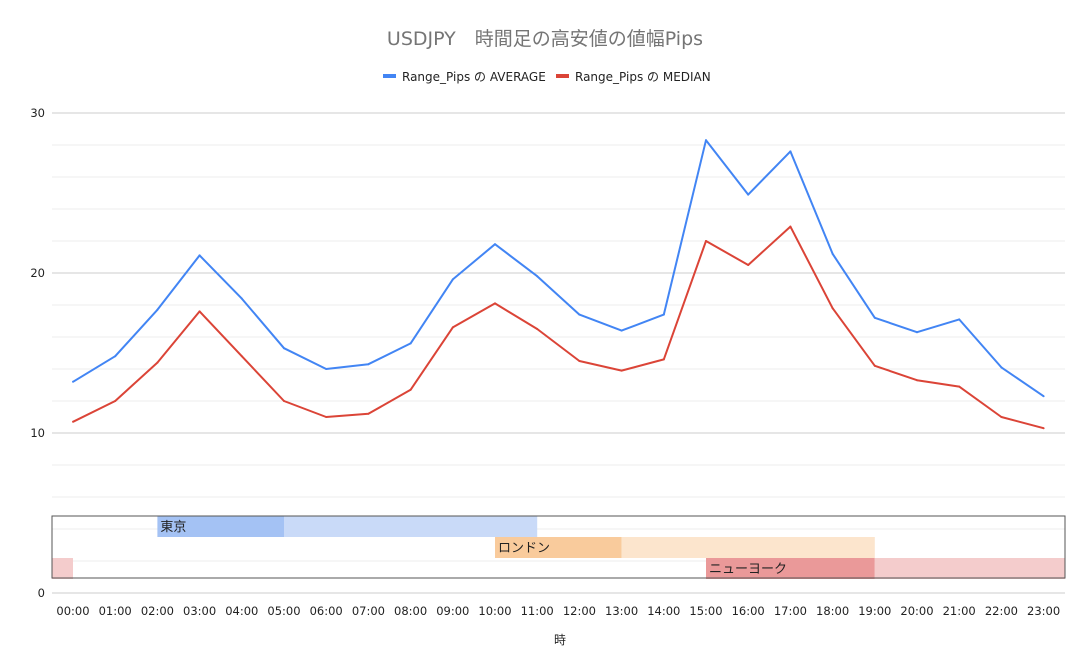 The image size is (1077, 656). What do you see at coordinates (241, 611) in the screenshot?
I see `x-tick-label: 04:00` at bounding box center [241, 611].